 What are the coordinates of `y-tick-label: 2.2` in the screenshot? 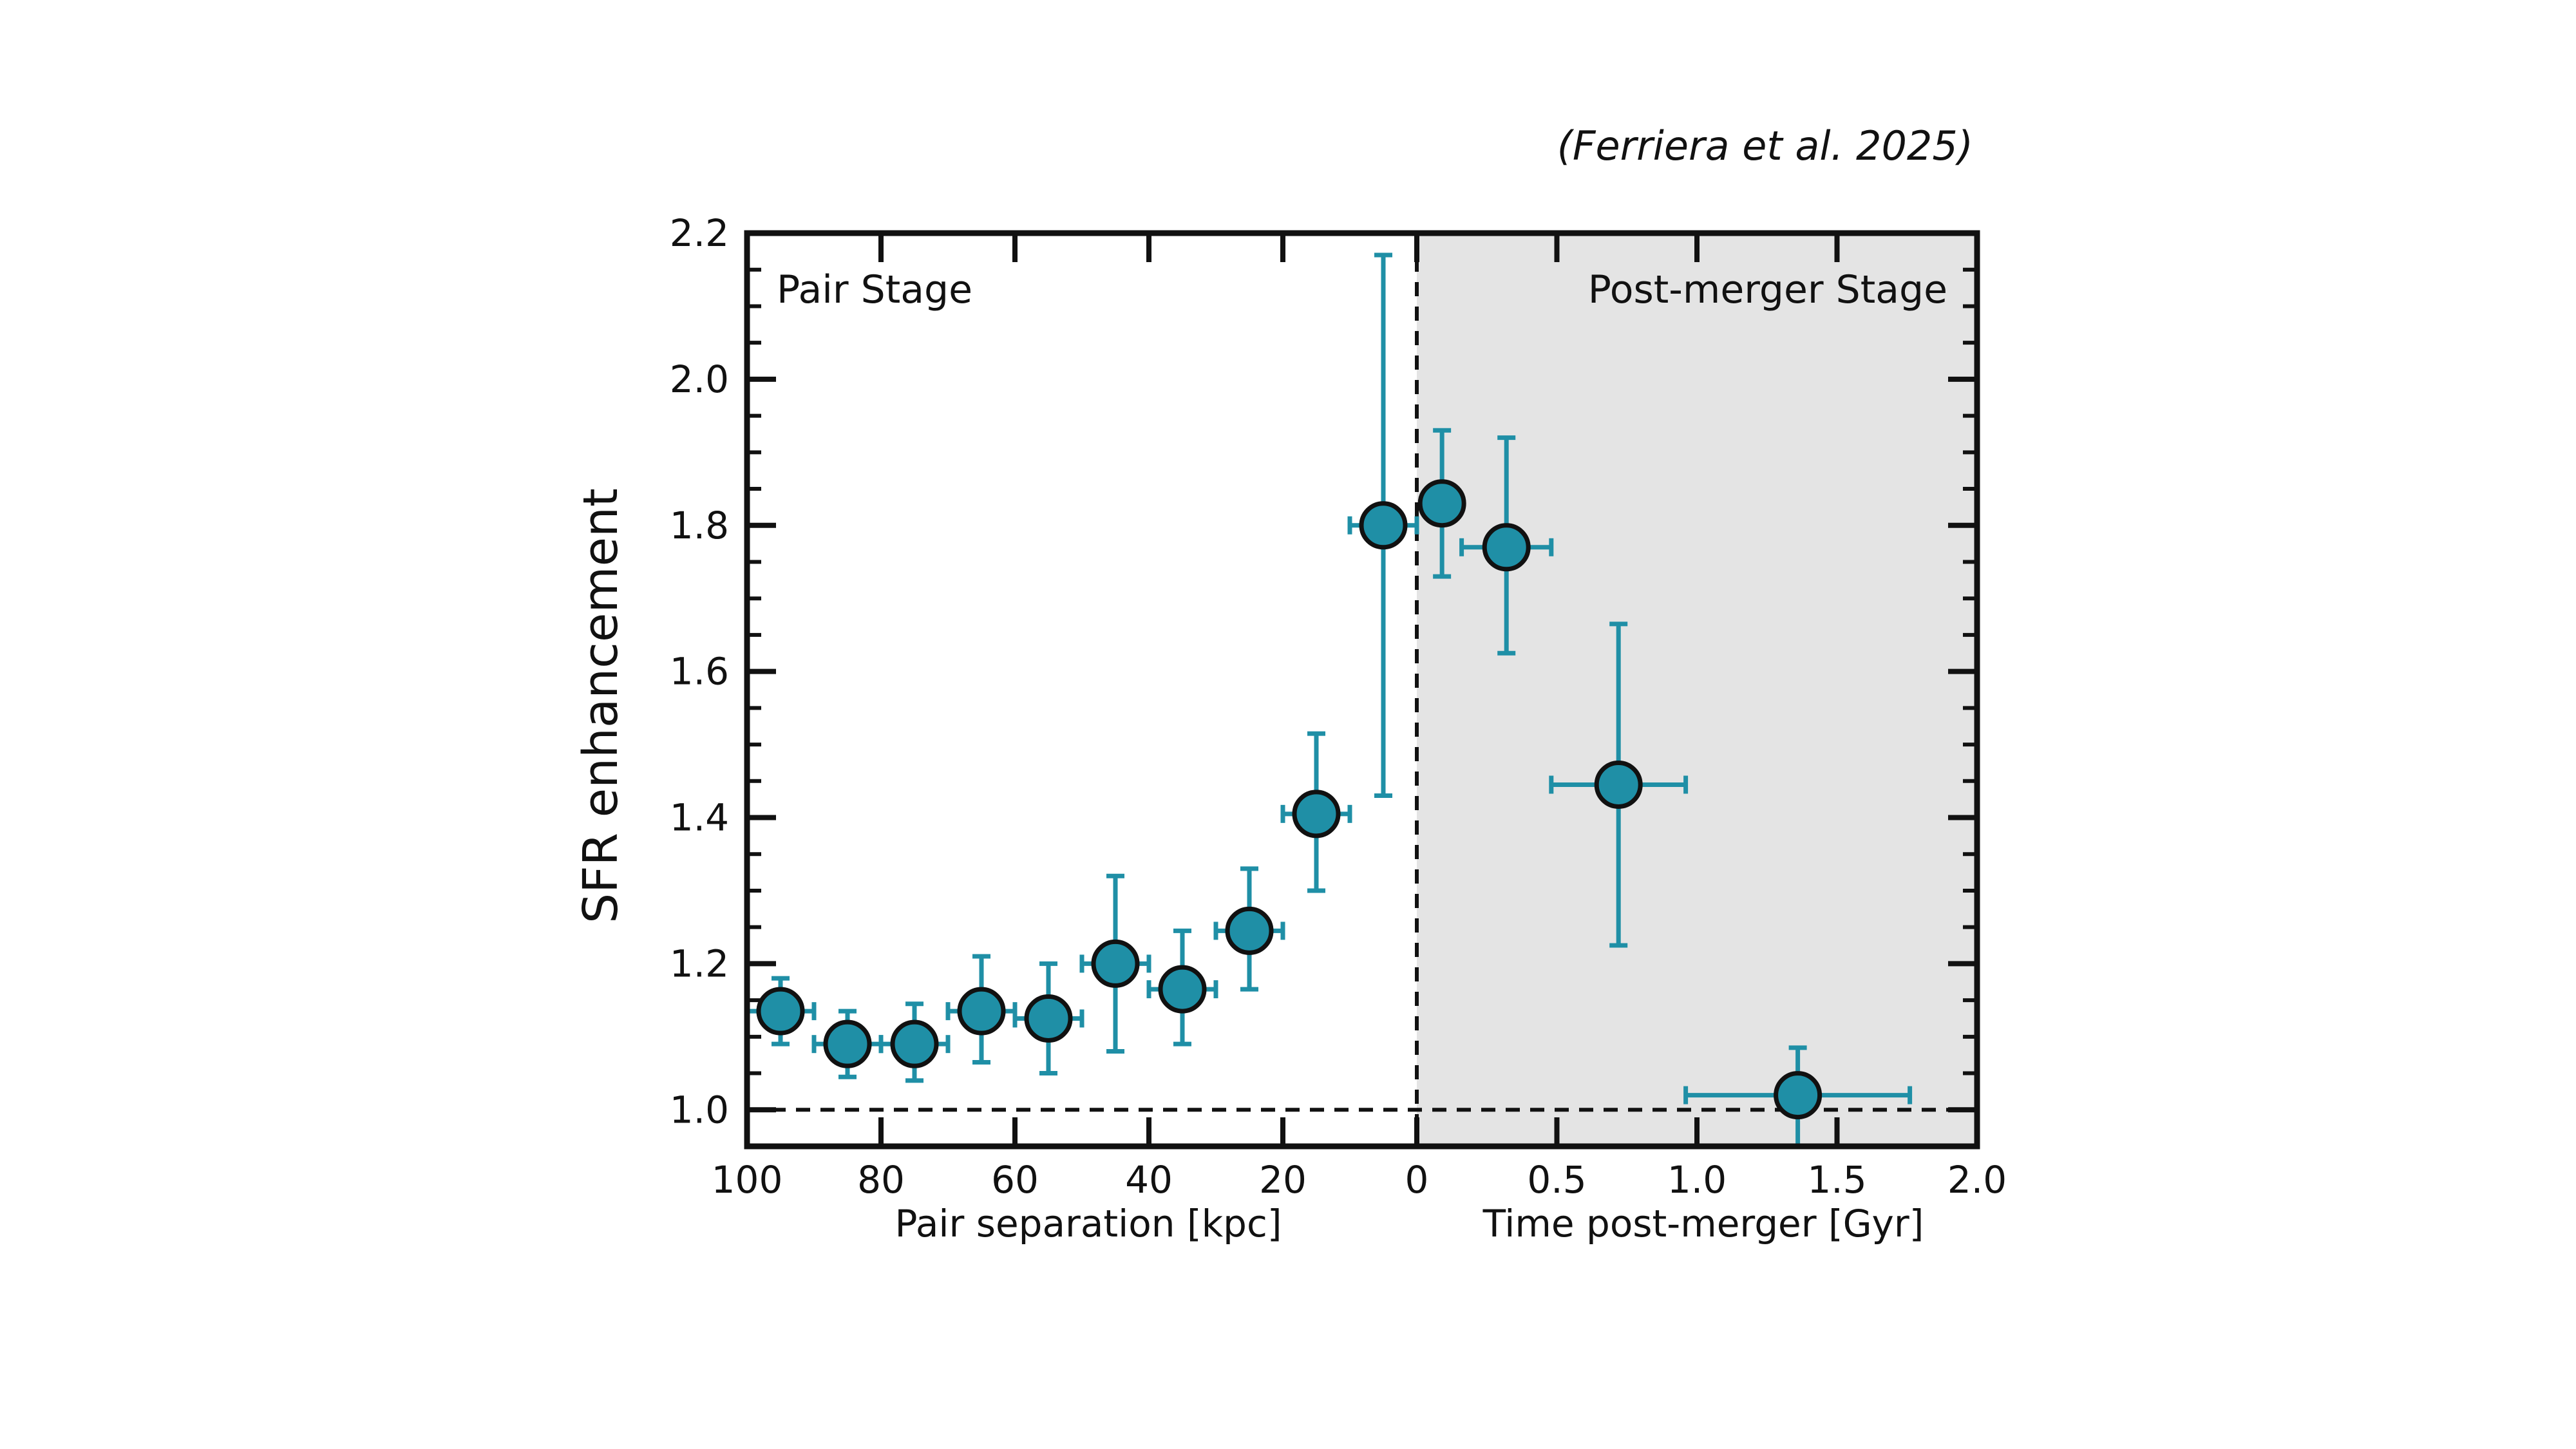 It's located at (699, 233).